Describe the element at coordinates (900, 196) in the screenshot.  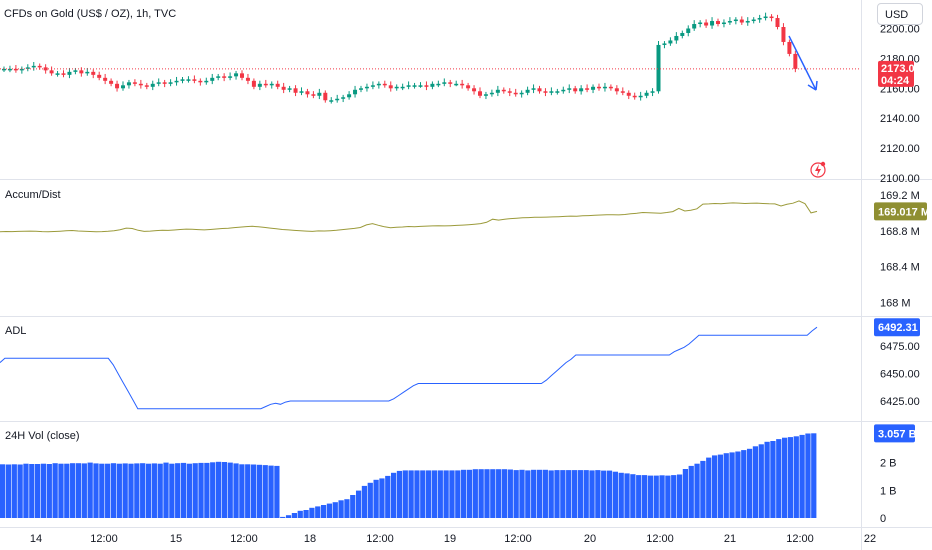
I see `accum-axis-tick: 169.2 M` at that location.